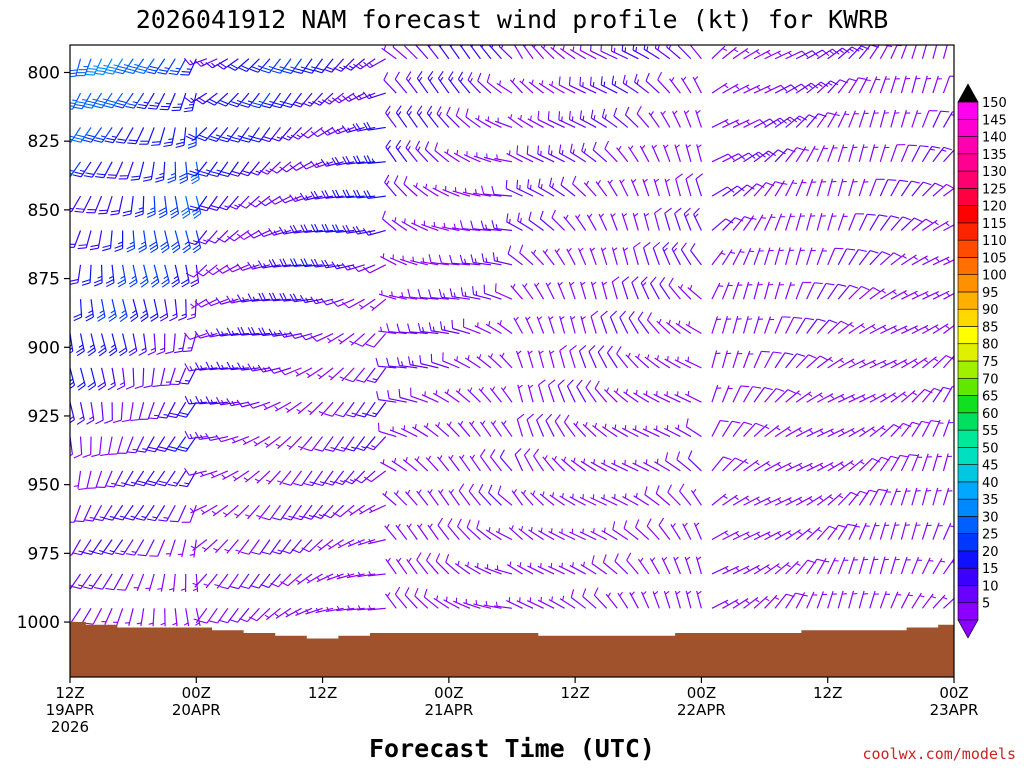 This screenshot has height=768, width=1024. Describe the element at coordinates (827, 693) in the screenshot. I see `x-tick-label: 12Z` at that location.